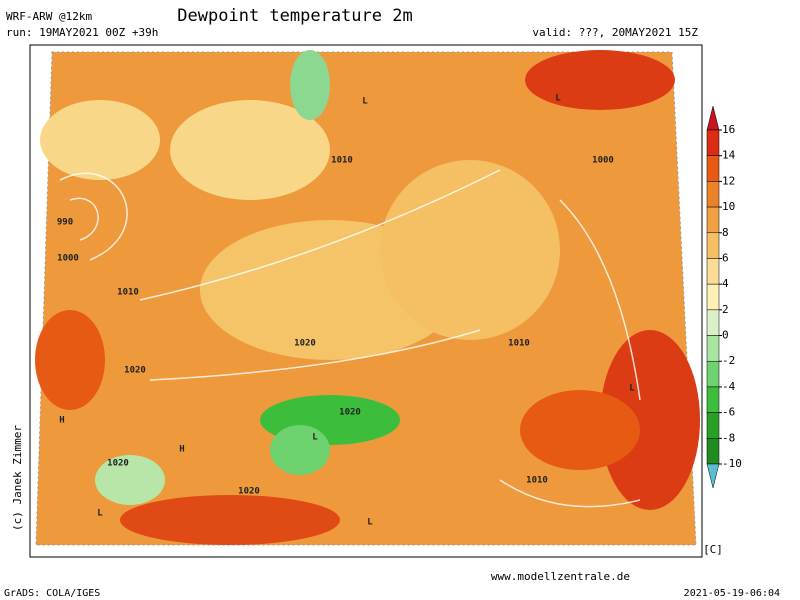  What do you see at coordinates (725, 335) in the screenshot?
I see `colorbar-tick-label: 0` at bounding box center [725, 335].